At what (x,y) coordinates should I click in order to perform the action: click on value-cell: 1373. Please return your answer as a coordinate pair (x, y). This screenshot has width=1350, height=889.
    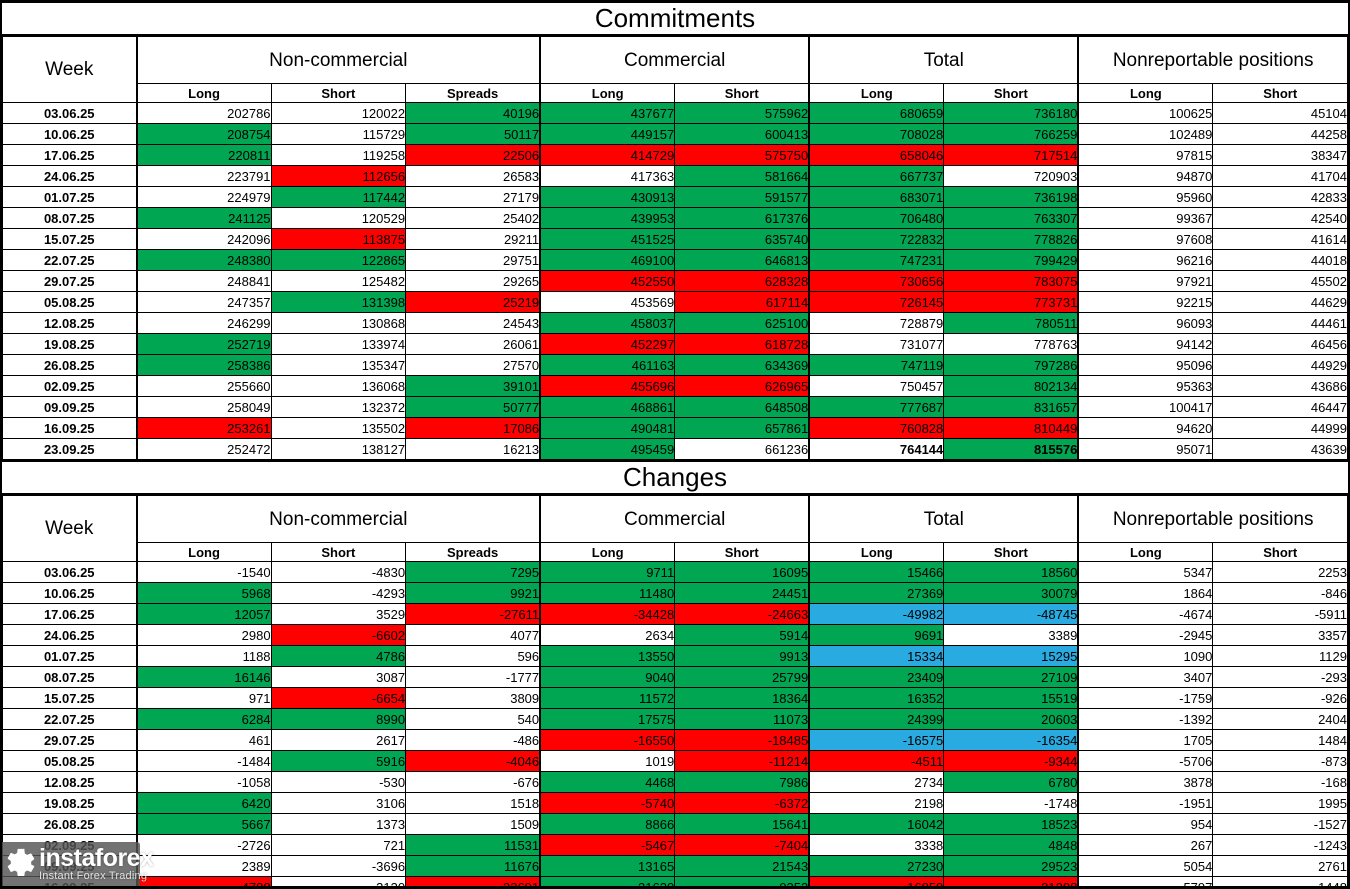
    Looking at the image, I should click on (338, 824).